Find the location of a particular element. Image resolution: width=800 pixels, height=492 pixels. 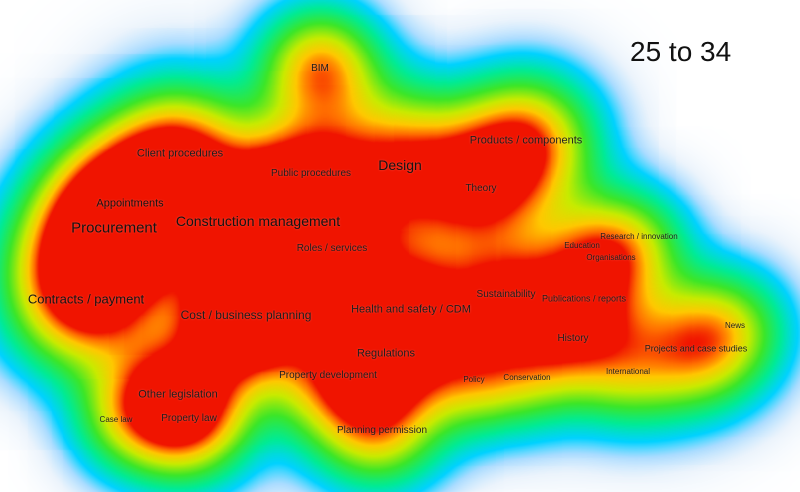

term-label-health-and-safety-cdm: Health and safety / CDM is located at coordinates (411, 309).